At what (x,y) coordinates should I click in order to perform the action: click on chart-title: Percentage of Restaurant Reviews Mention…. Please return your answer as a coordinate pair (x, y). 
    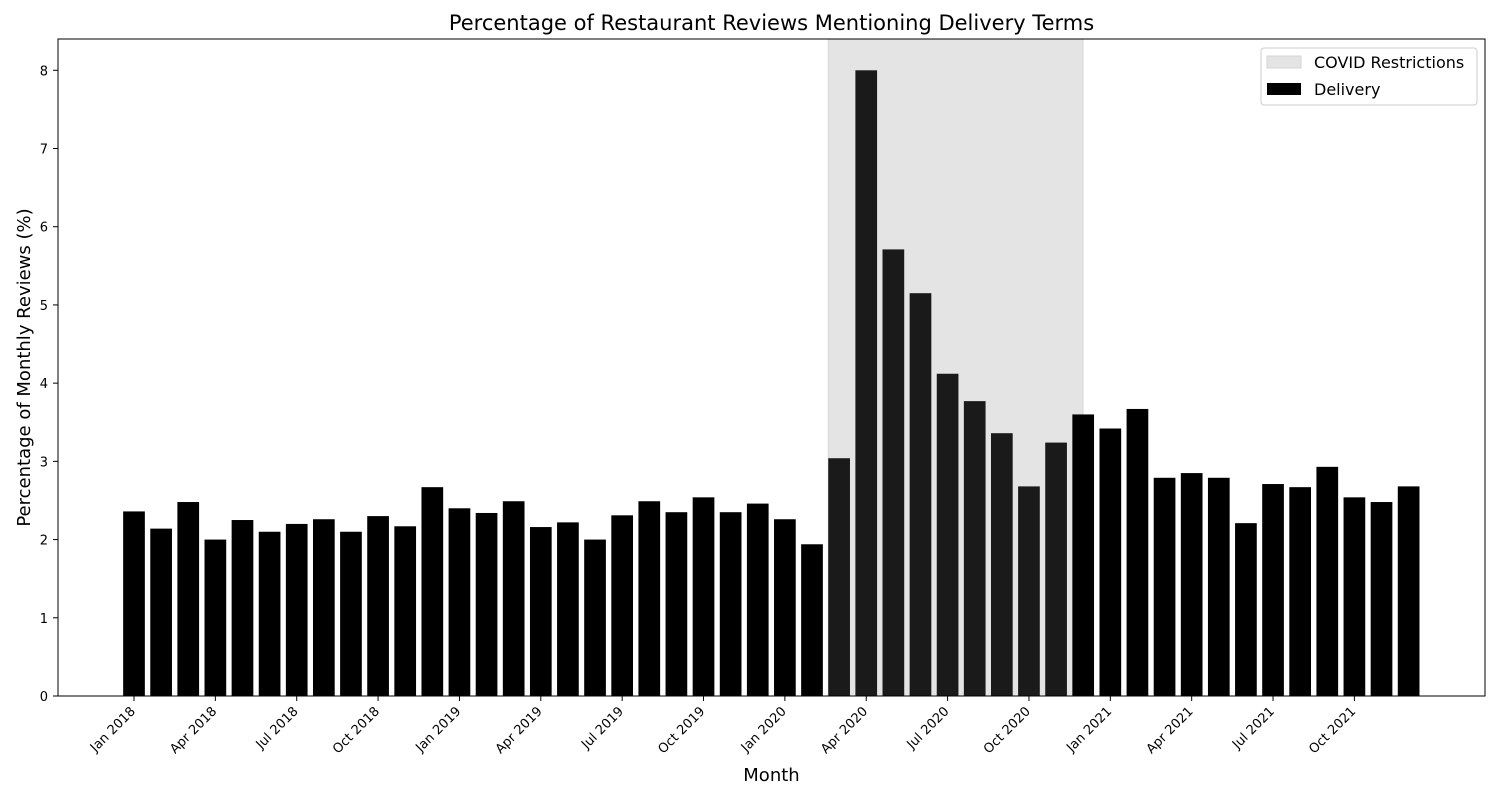
    Looking at the image, I should click on (771, 23).